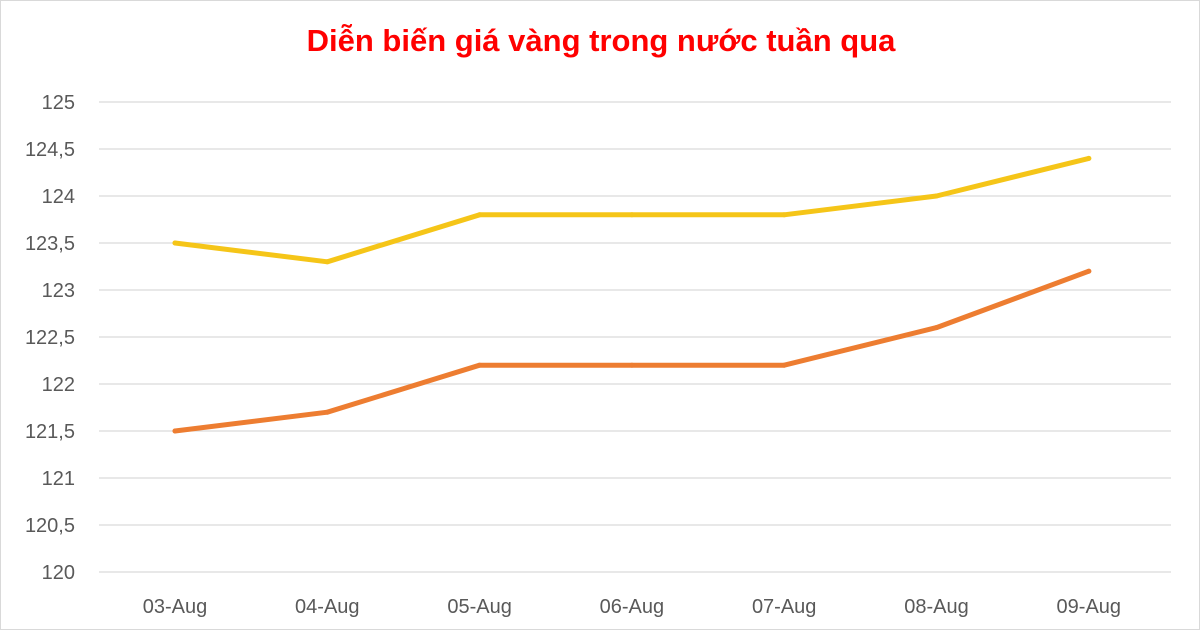 This screenshot has height=631, width=1200. Describe the element at coordinates (601, 40) in the screenshot. I see `chart-title: Diễn biến giá vàng trong nước tuần qua` at that location.